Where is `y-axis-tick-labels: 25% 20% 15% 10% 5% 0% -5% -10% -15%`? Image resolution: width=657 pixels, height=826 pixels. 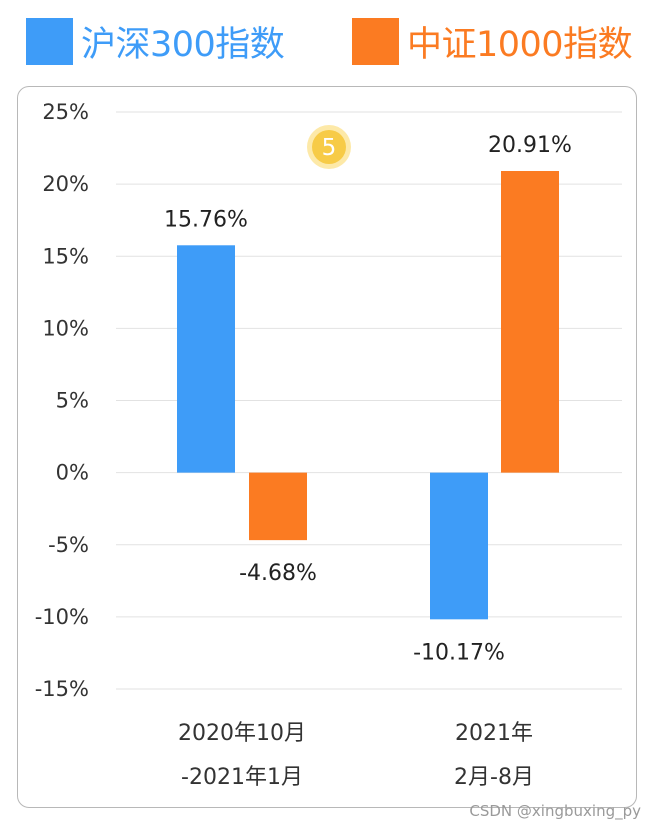
y-axis-tick-labels: 25% 20% 15% 10% 5% 0% -5% -10% -15% is located at coordinates (62, 400).